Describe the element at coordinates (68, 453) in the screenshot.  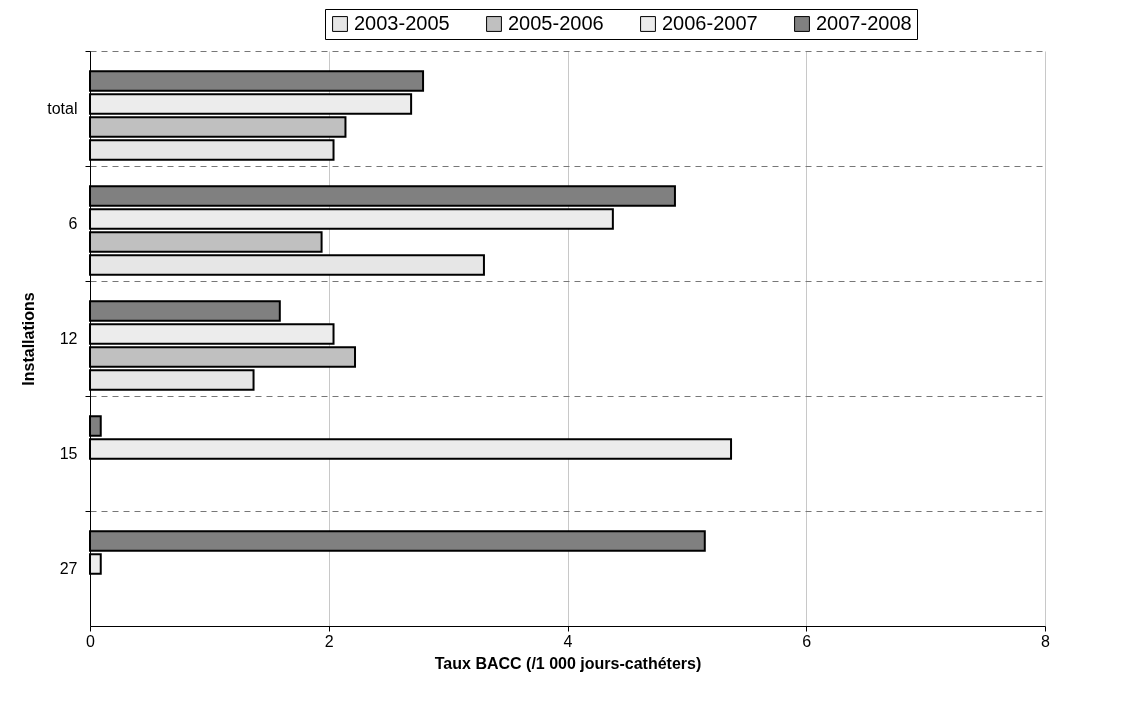
I see `y-tick-label: 15` at that location.